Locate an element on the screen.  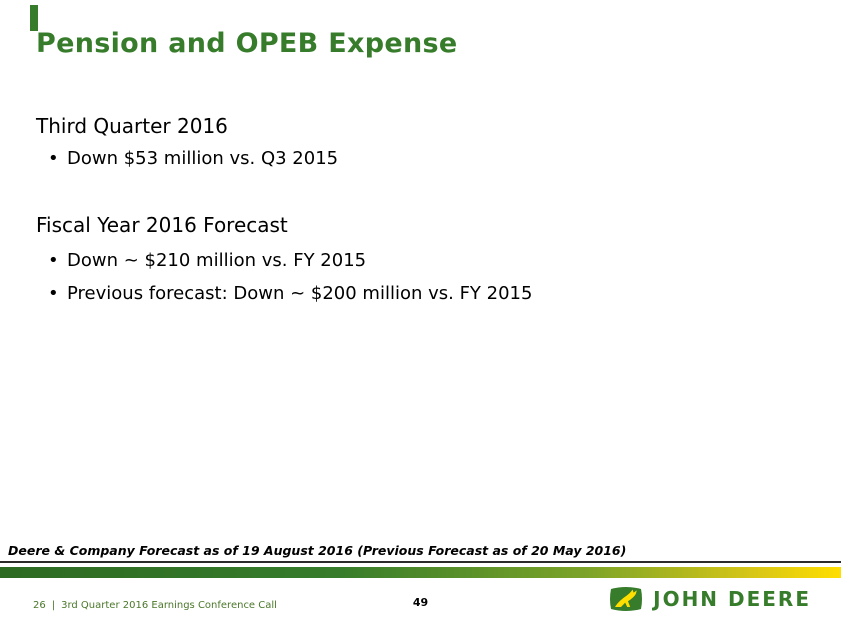
bullet-item: Down $53 million vs. Q3 2015 is located at coordinates (193, 159).